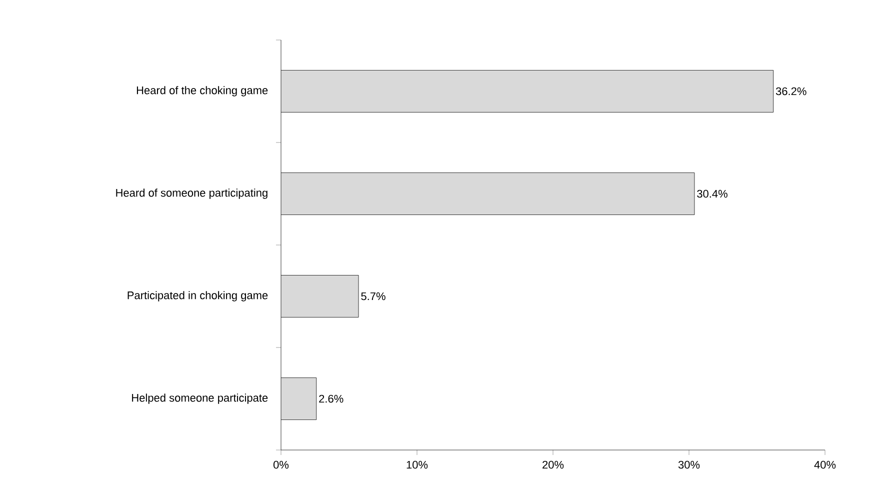  I want to click on data-label: 30.4%, so click(712, 194).